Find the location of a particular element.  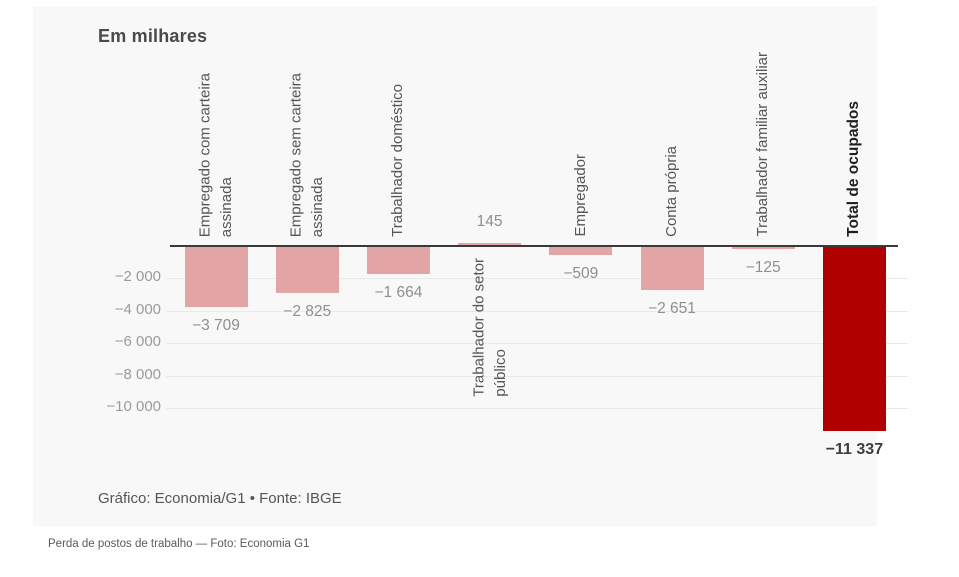

y-axis-tick-label: −10 000 is located at coordinates (133, 406).